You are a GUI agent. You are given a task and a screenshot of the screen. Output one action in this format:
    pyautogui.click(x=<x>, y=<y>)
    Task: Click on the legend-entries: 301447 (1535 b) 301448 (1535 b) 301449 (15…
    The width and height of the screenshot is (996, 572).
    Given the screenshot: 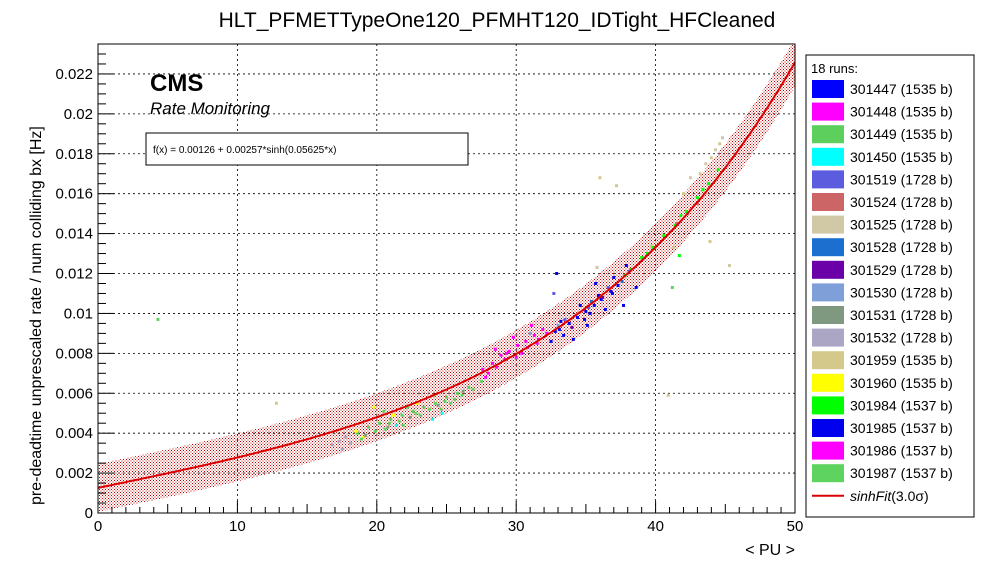 What is the action you would take?
    pyautogui.click(x=882, y=292)
    